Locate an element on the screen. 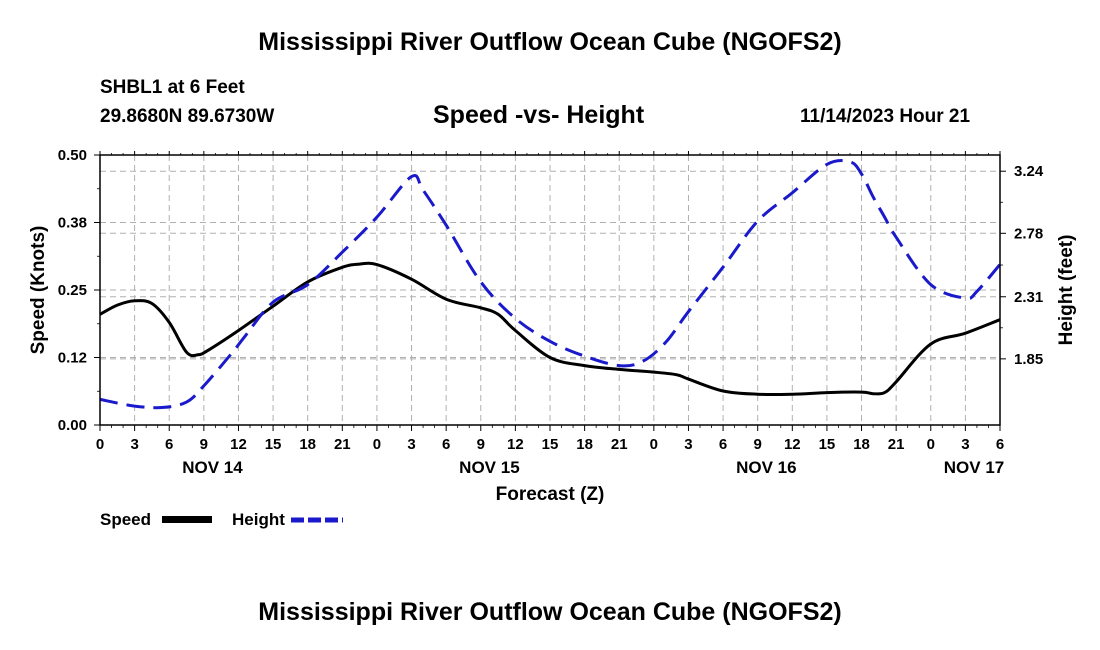 Image resolution: width=1100 pixels, height=650 pixels. y2-axis-label: Height (feet) is located at coordinates (1066, 290).